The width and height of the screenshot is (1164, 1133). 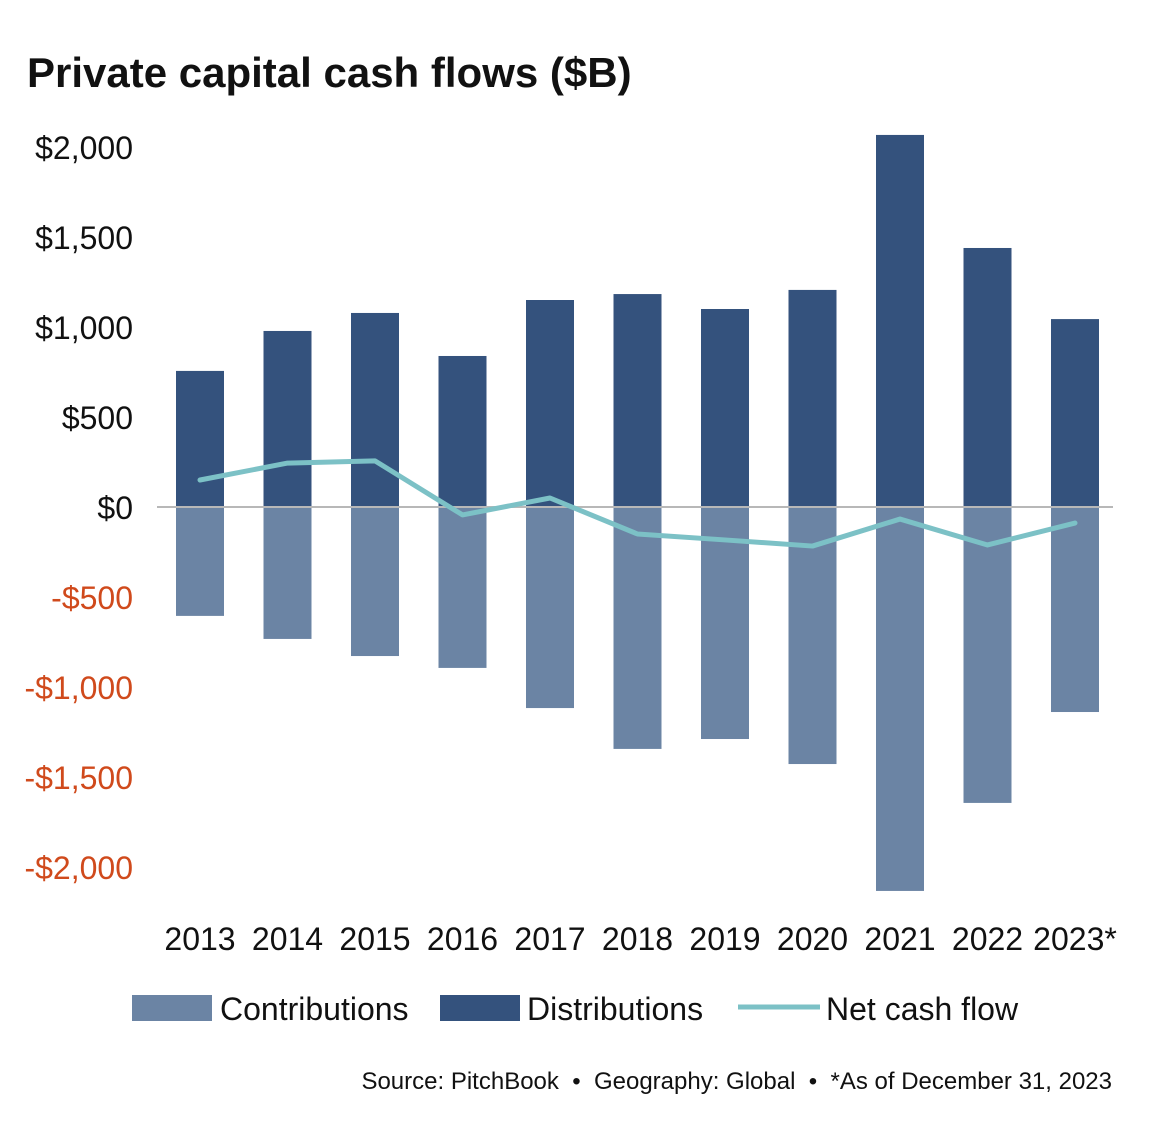 What do you see at coordinates (115, 508) in the screenshot?
I see `y-tick-label: $0` at bounding box center [115, 508].